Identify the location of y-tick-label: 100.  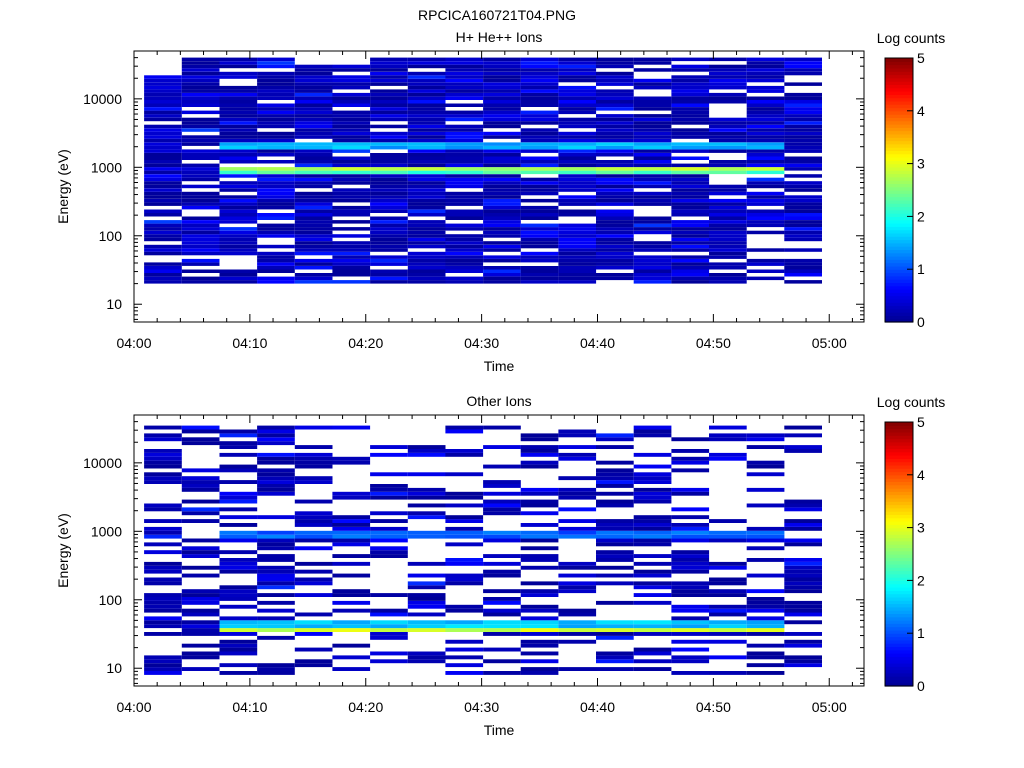
(111, 236).